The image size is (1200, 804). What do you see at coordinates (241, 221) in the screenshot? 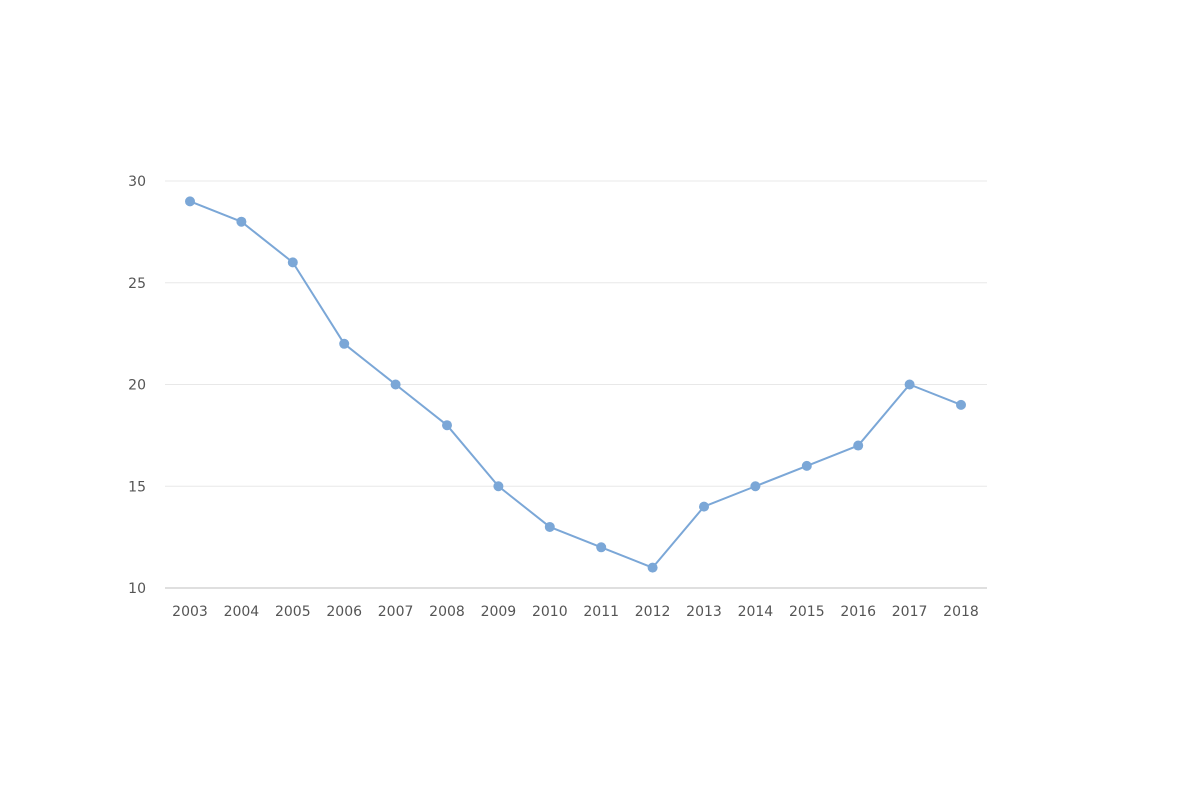
I see `data-point-2004` at bounding box center [241, 221].